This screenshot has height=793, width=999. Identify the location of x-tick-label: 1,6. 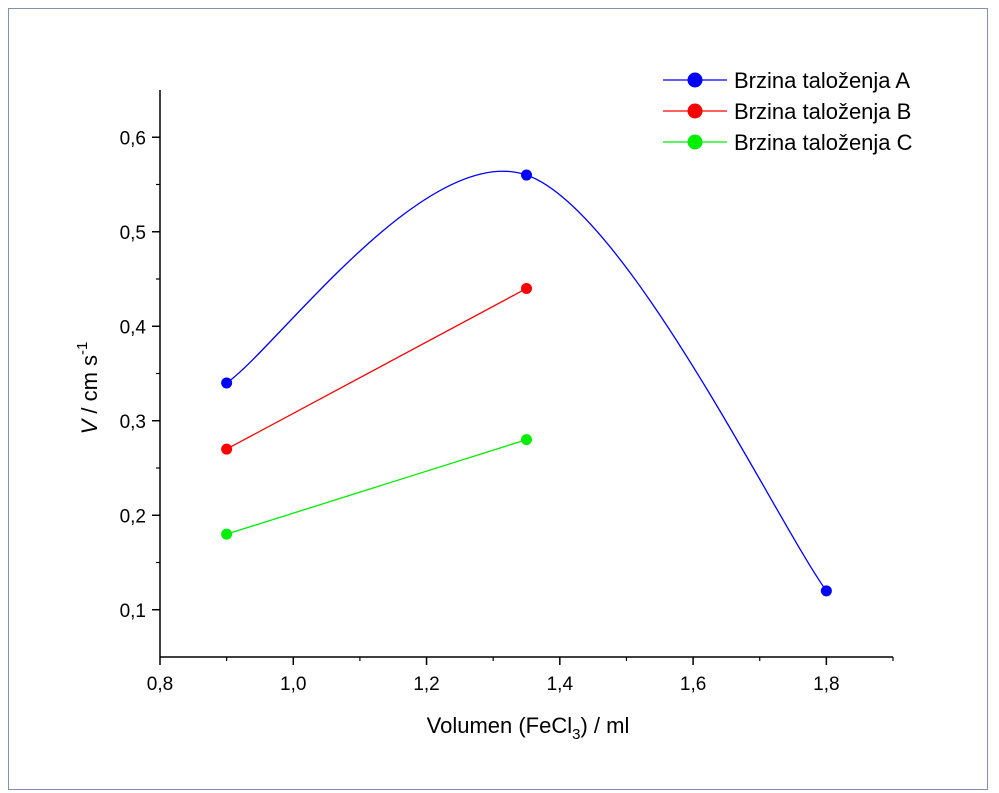
(693, 684).